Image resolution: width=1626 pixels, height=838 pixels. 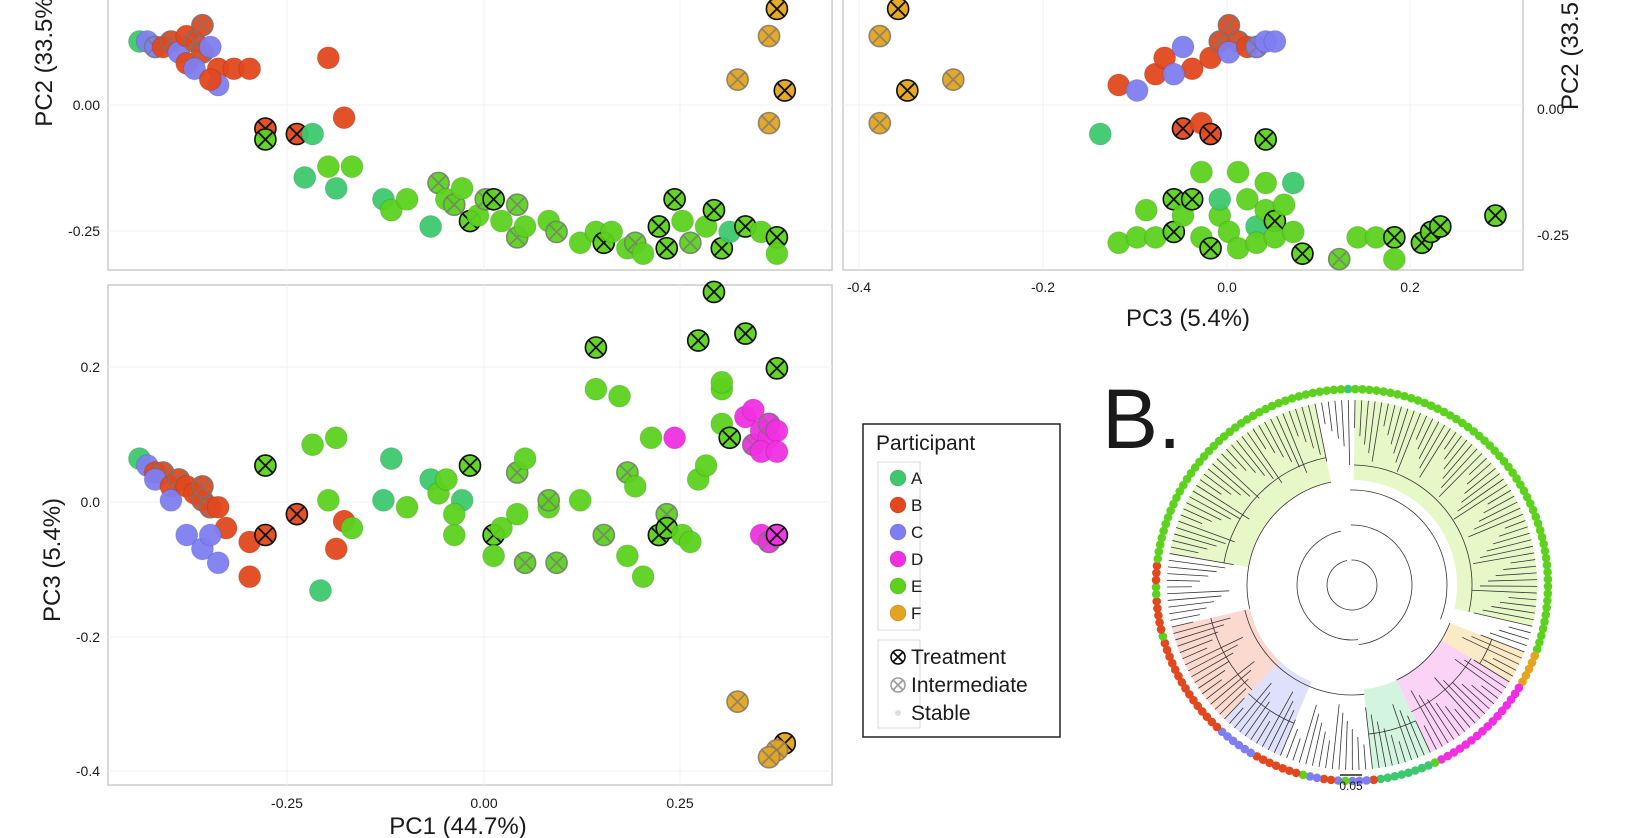 I want to click on axis-title-pc2-left: PC2 (33.5%), so click(x=44, y=63).